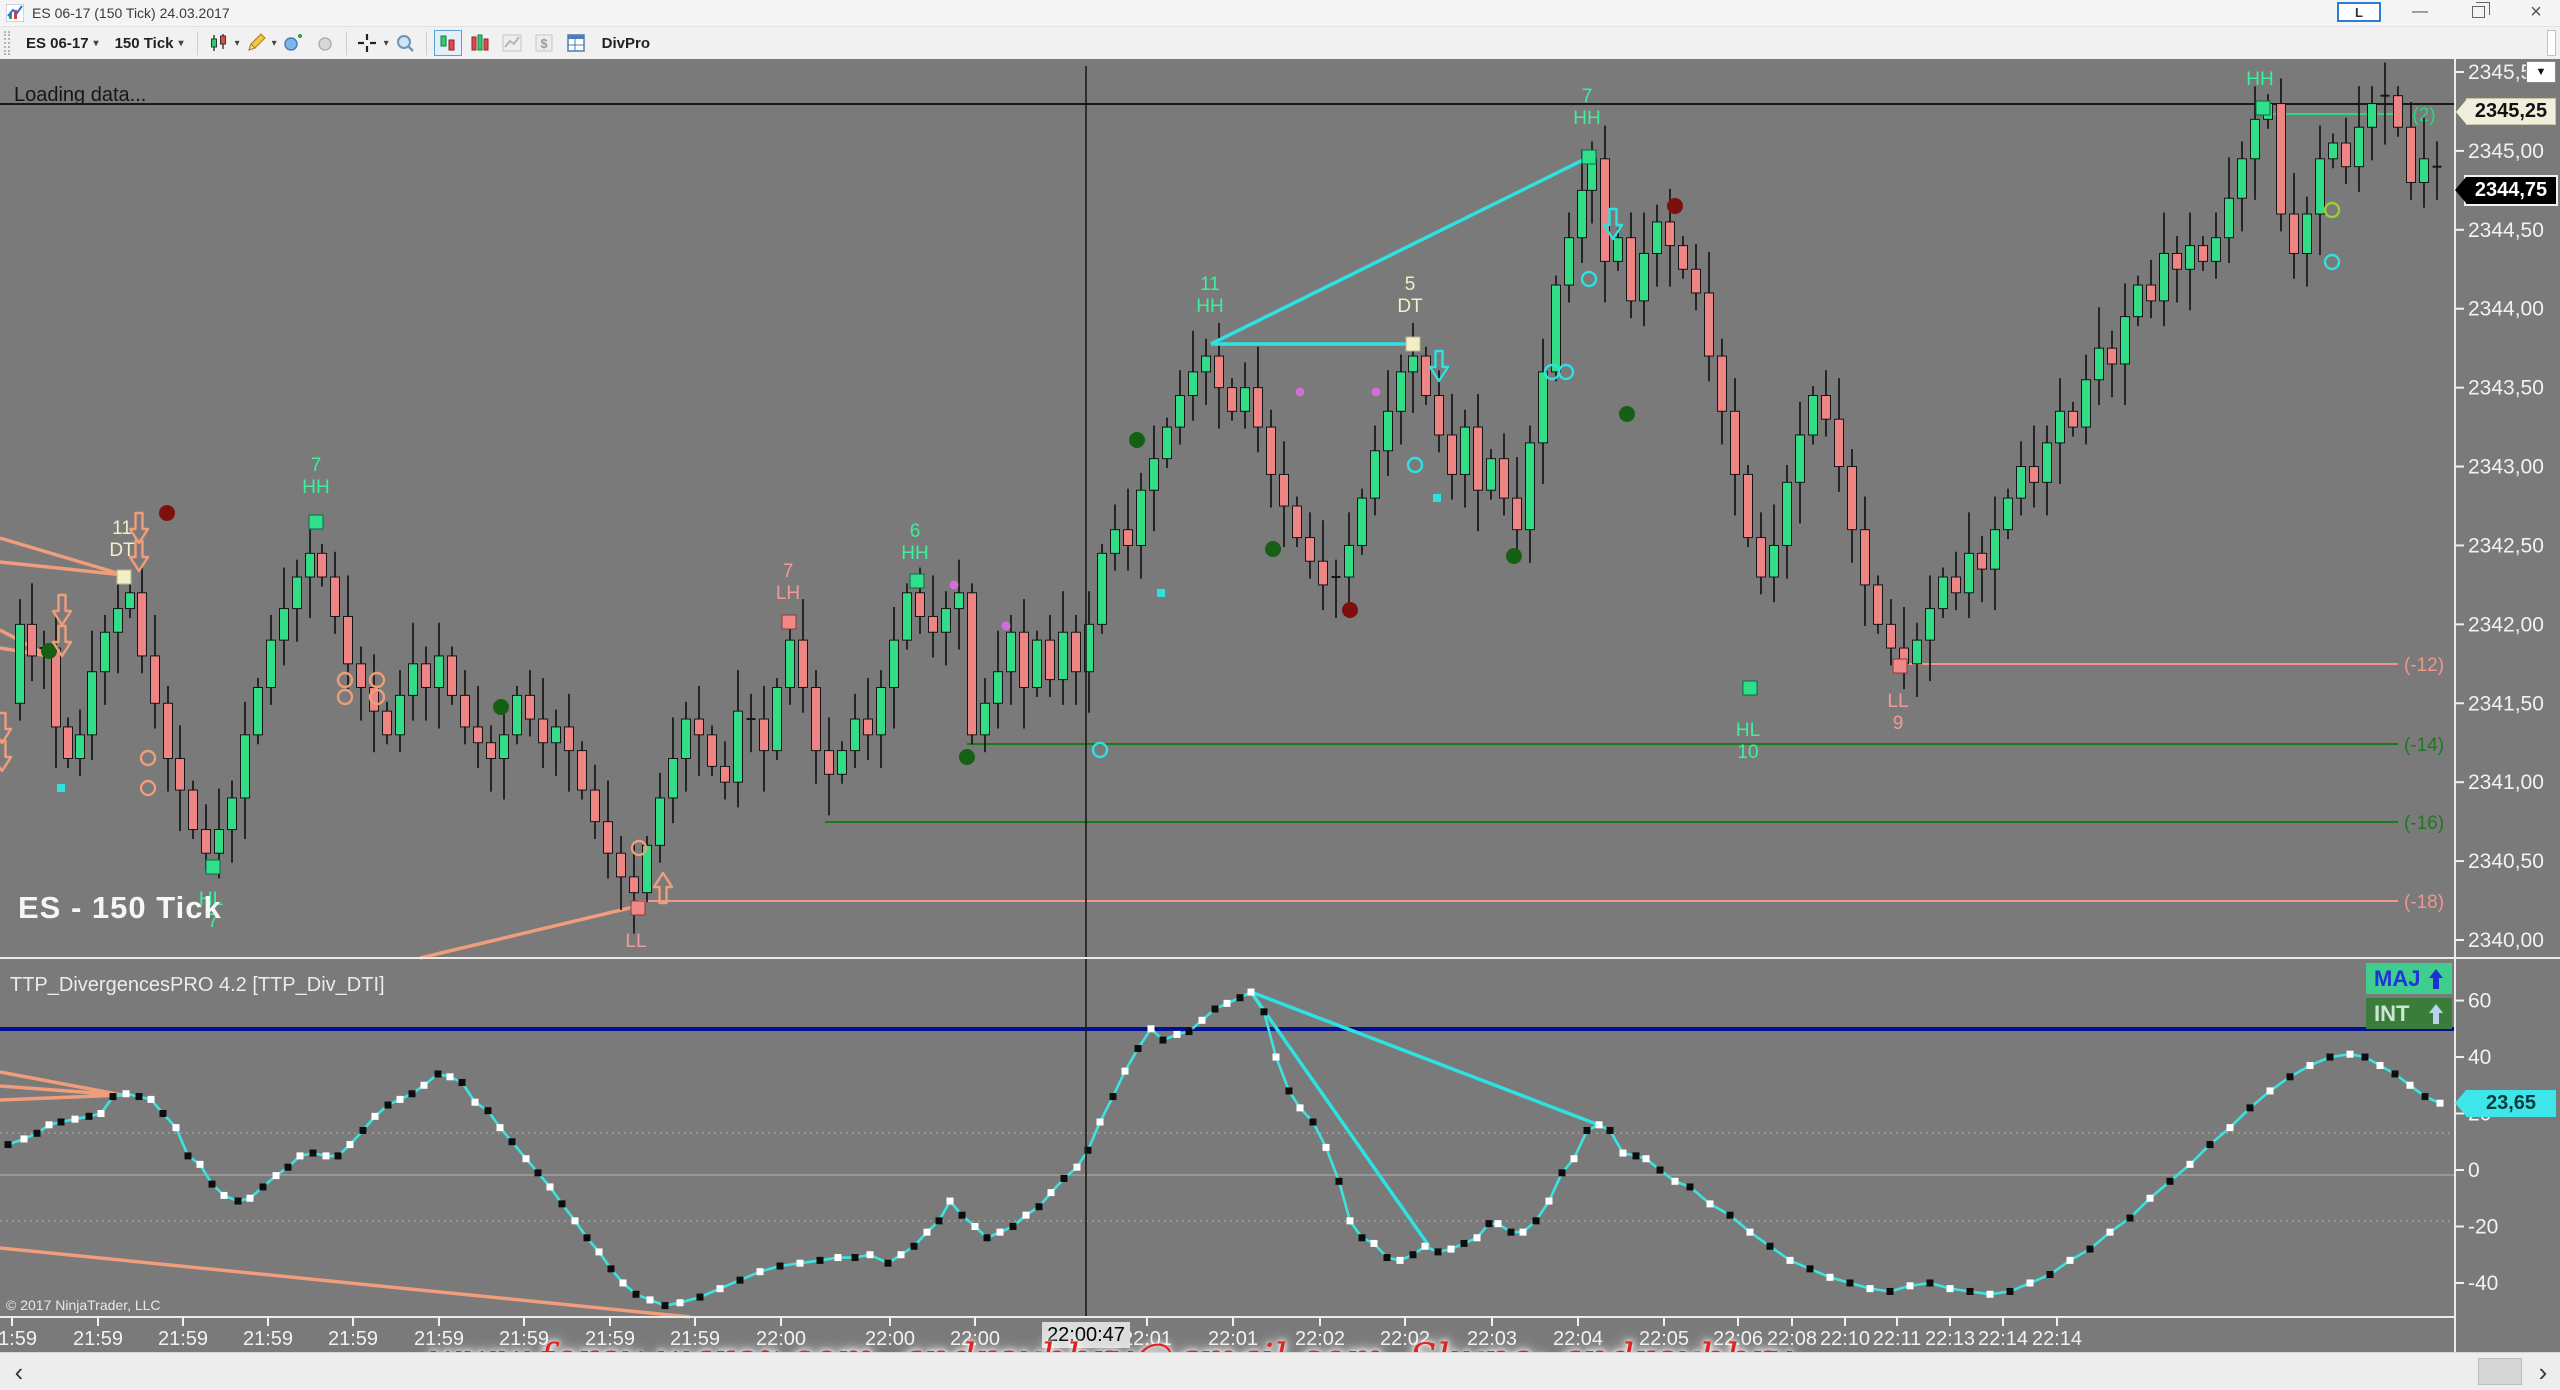 This screenshot has height=1390, width=2560. What do you see at coordinates (2359, 12) in the screenshot?
I see `link-button: L` at bounding box center [2359, 12].